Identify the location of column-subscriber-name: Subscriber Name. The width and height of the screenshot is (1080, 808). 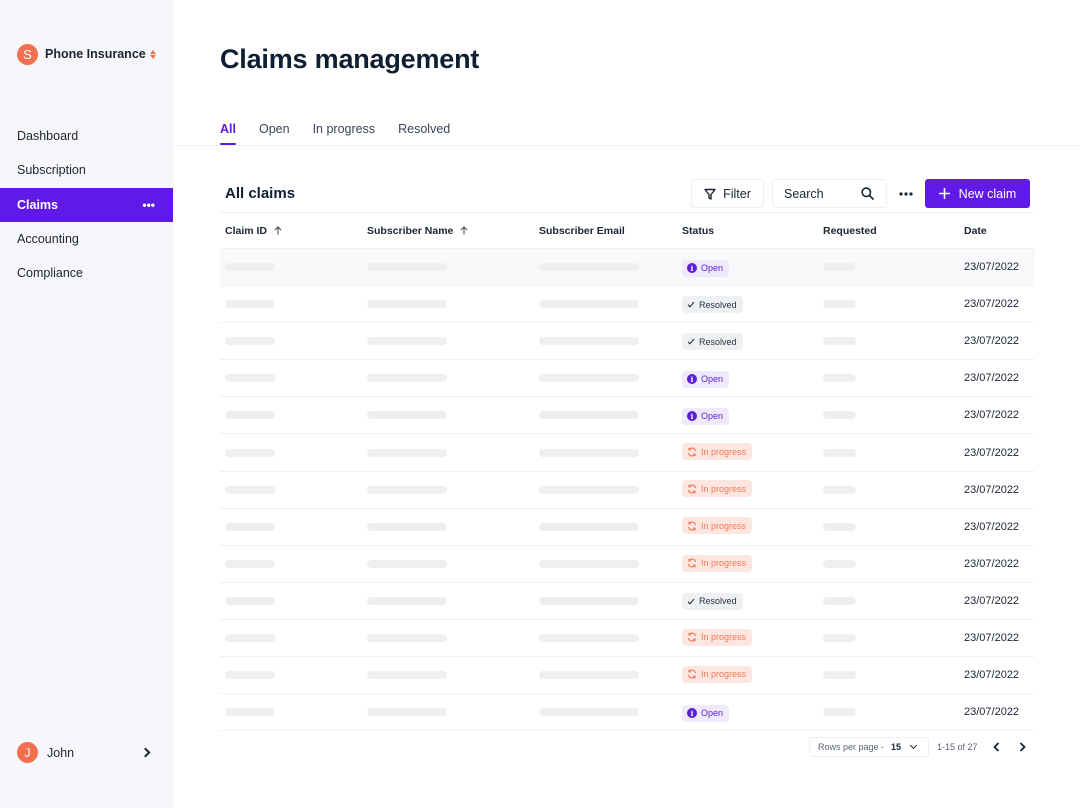
(447, 231).